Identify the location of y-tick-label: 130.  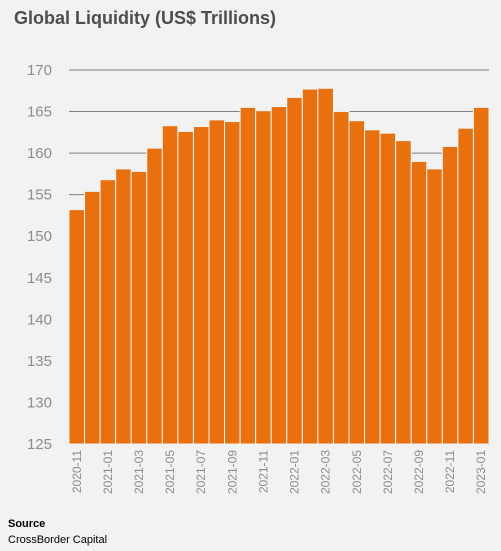
(39, 402).